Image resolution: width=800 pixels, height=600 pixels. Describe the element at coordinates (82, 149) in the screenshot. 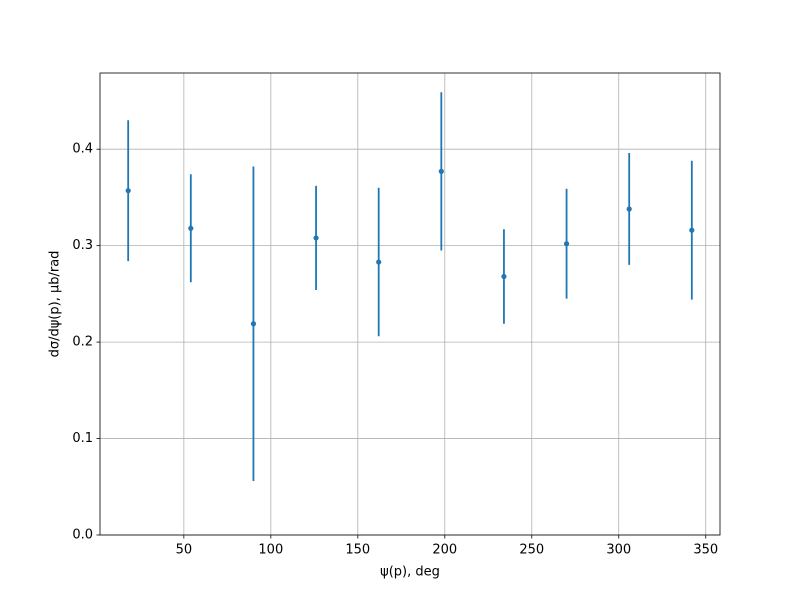

I see `y-tick-label: 0.4` at that location.